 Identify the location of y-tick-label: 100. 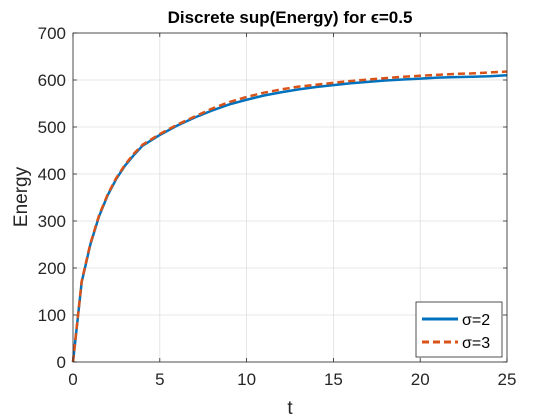
(52, 315).